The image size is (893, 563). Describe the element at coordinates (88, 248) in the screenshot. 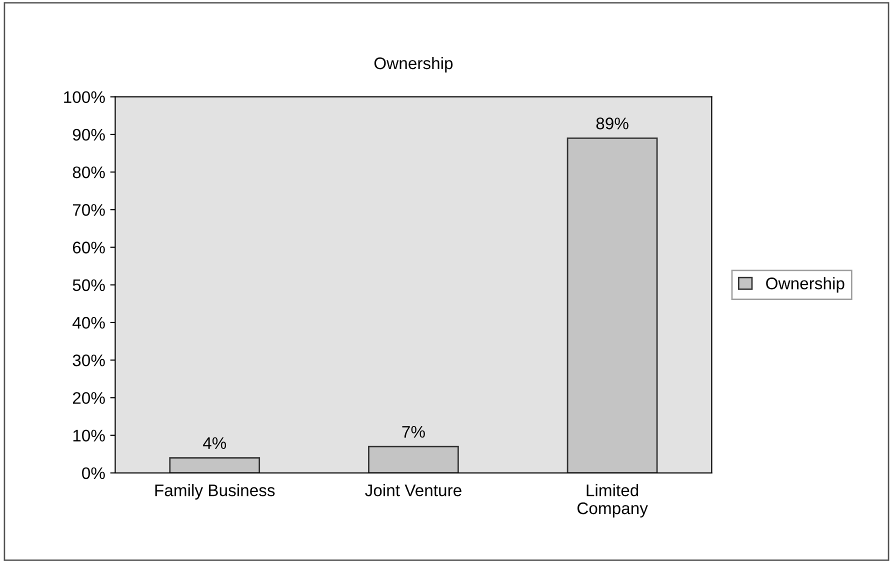

I see `y-tick-label: 60%` at that location.